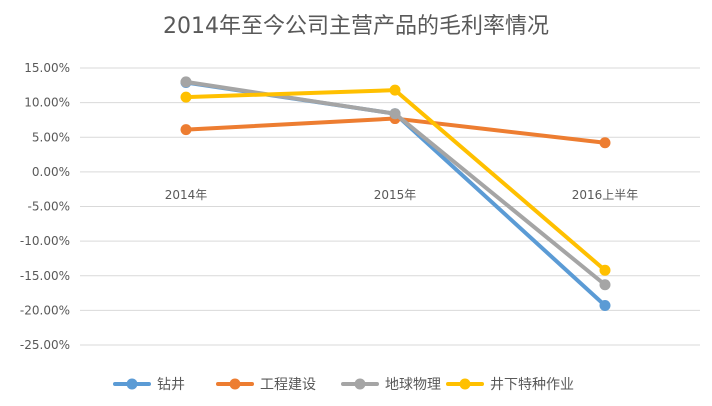 This screenshot has width=712, height=406. Describe the element at coordinates (288, 385) in the screenshot. I see `legend-label: 工程建设` at that location.